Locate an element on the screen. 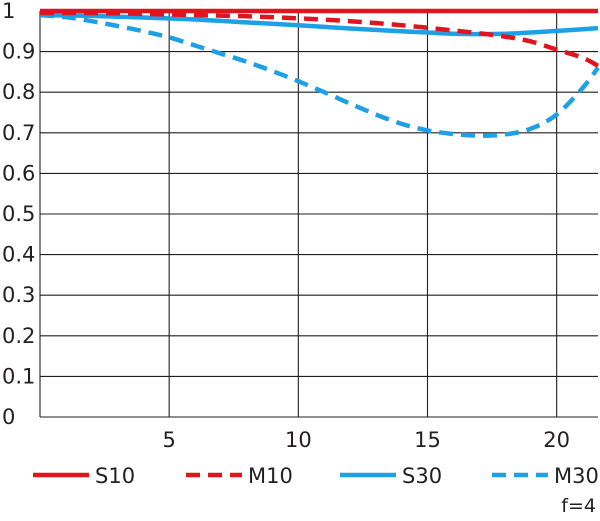  y-tick-label: 1 is located at coordinates (8, 11).